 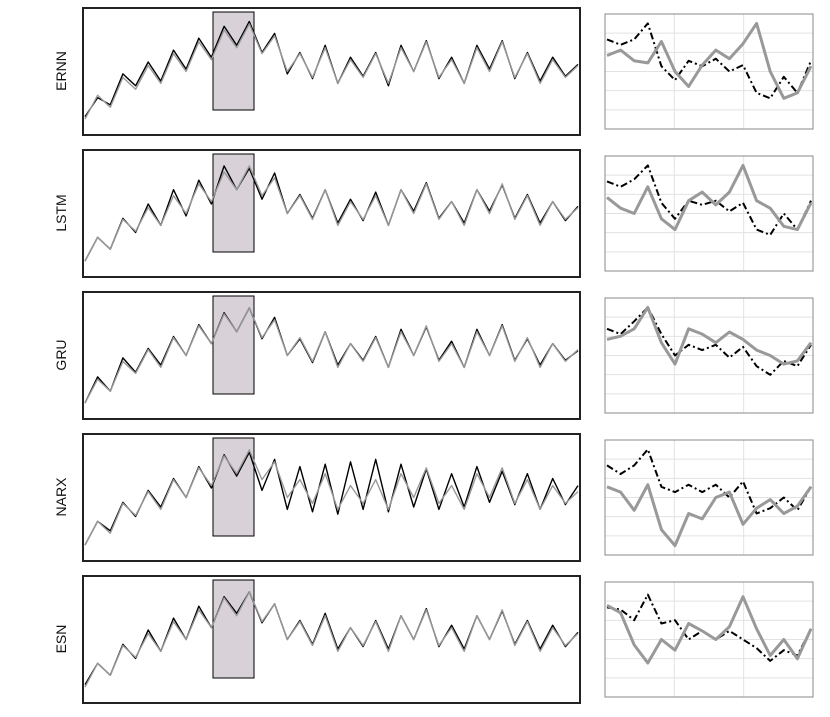 What do you see at coordinates (61, 71) in the screenshot?
I see `y-axis-label: ERNN` at bounding box center [61, 71].